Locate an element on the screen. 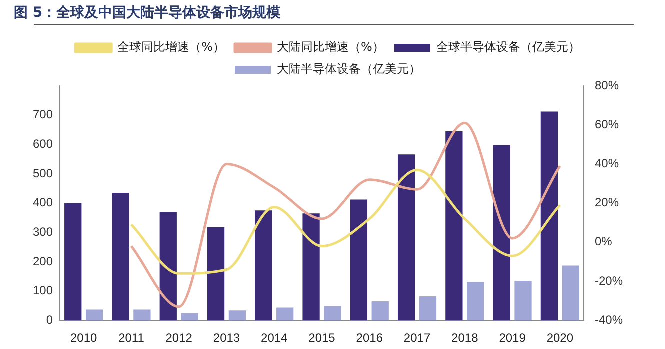  y-tick-label: 600 is located at coordinates (43, 143).